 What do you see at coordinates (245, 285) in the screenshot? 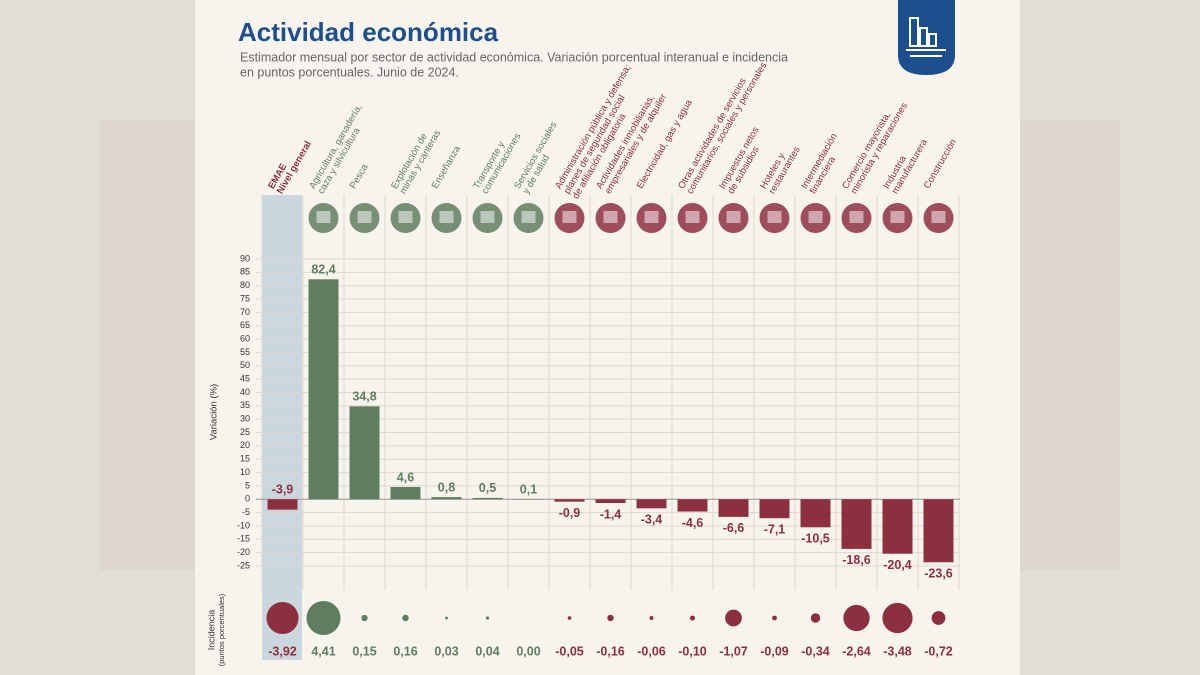
I see `y-tick-label: 80` at bounding box center [245, 285].